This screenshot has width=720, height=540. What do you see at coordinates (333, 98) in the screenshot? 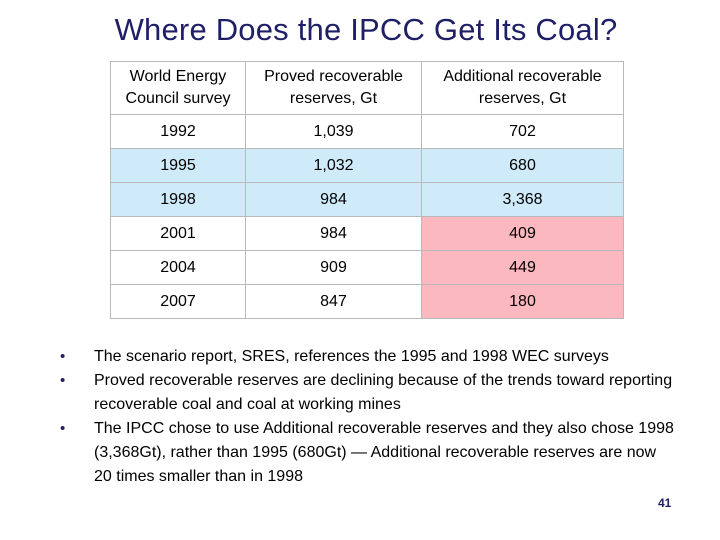
I see `header-proved-line2: reserves, Gt` at bounding box center [333, 98].